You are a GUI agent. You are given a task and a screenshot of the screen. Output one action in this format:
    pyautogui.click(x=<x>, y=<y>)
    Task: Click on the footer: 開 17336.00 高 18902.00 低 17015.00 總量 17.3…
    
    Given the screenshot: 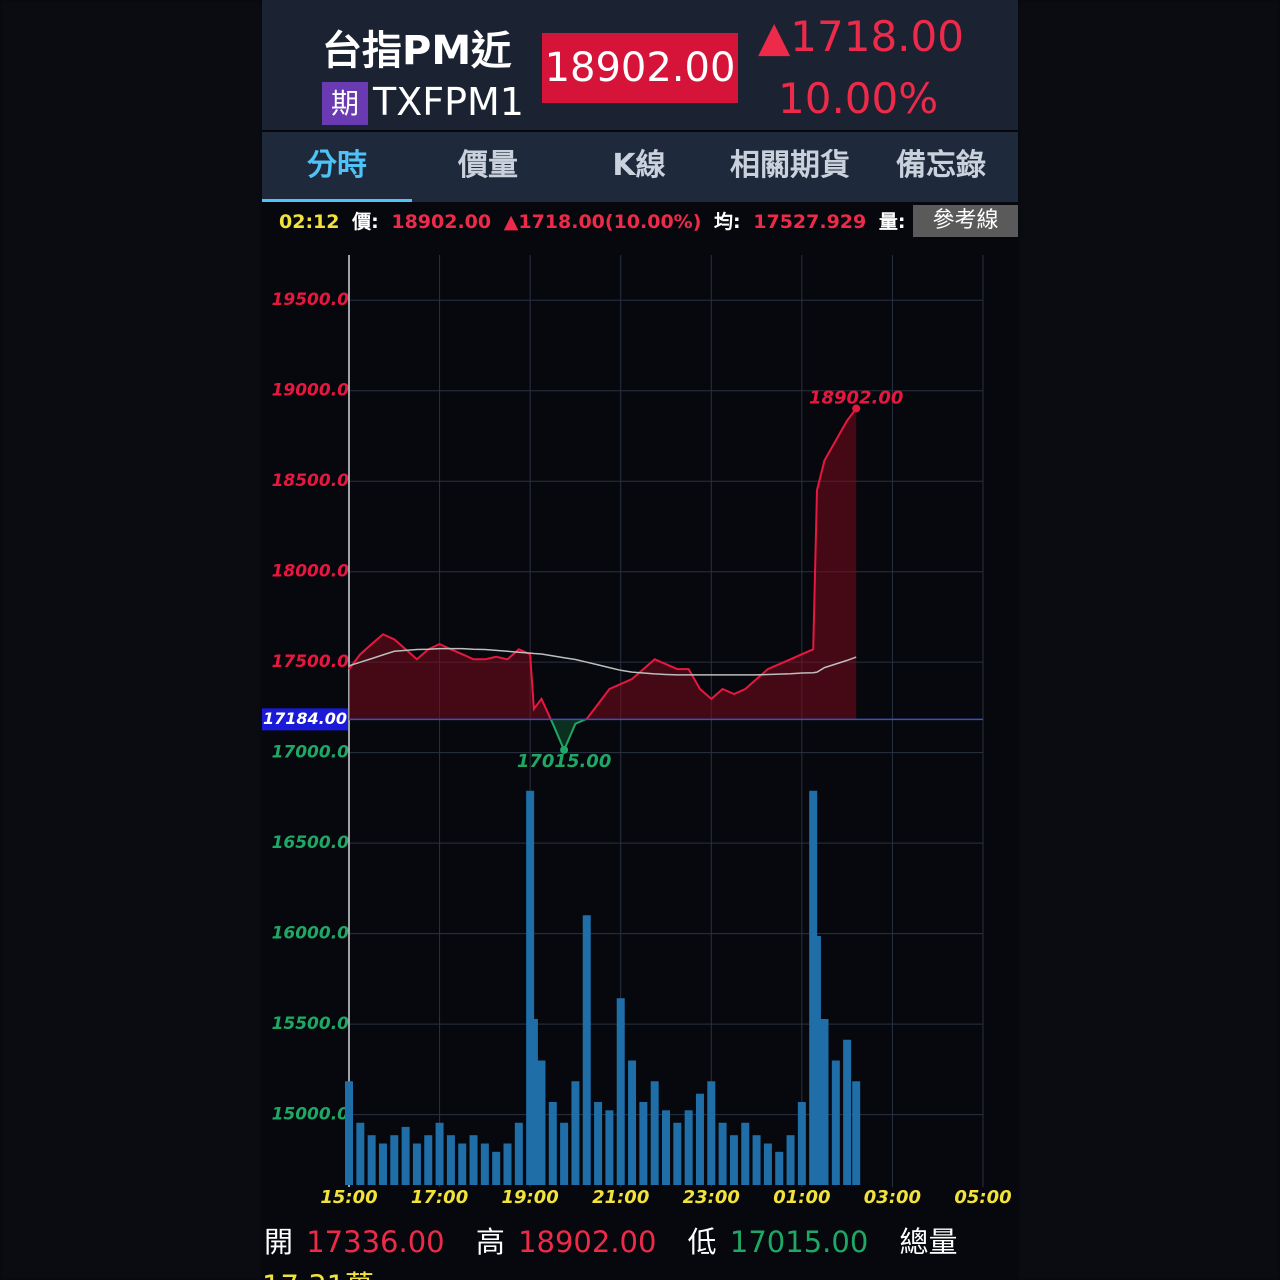 What is the action you would take?
    pyautogui.click(x=640, y=1250)
    